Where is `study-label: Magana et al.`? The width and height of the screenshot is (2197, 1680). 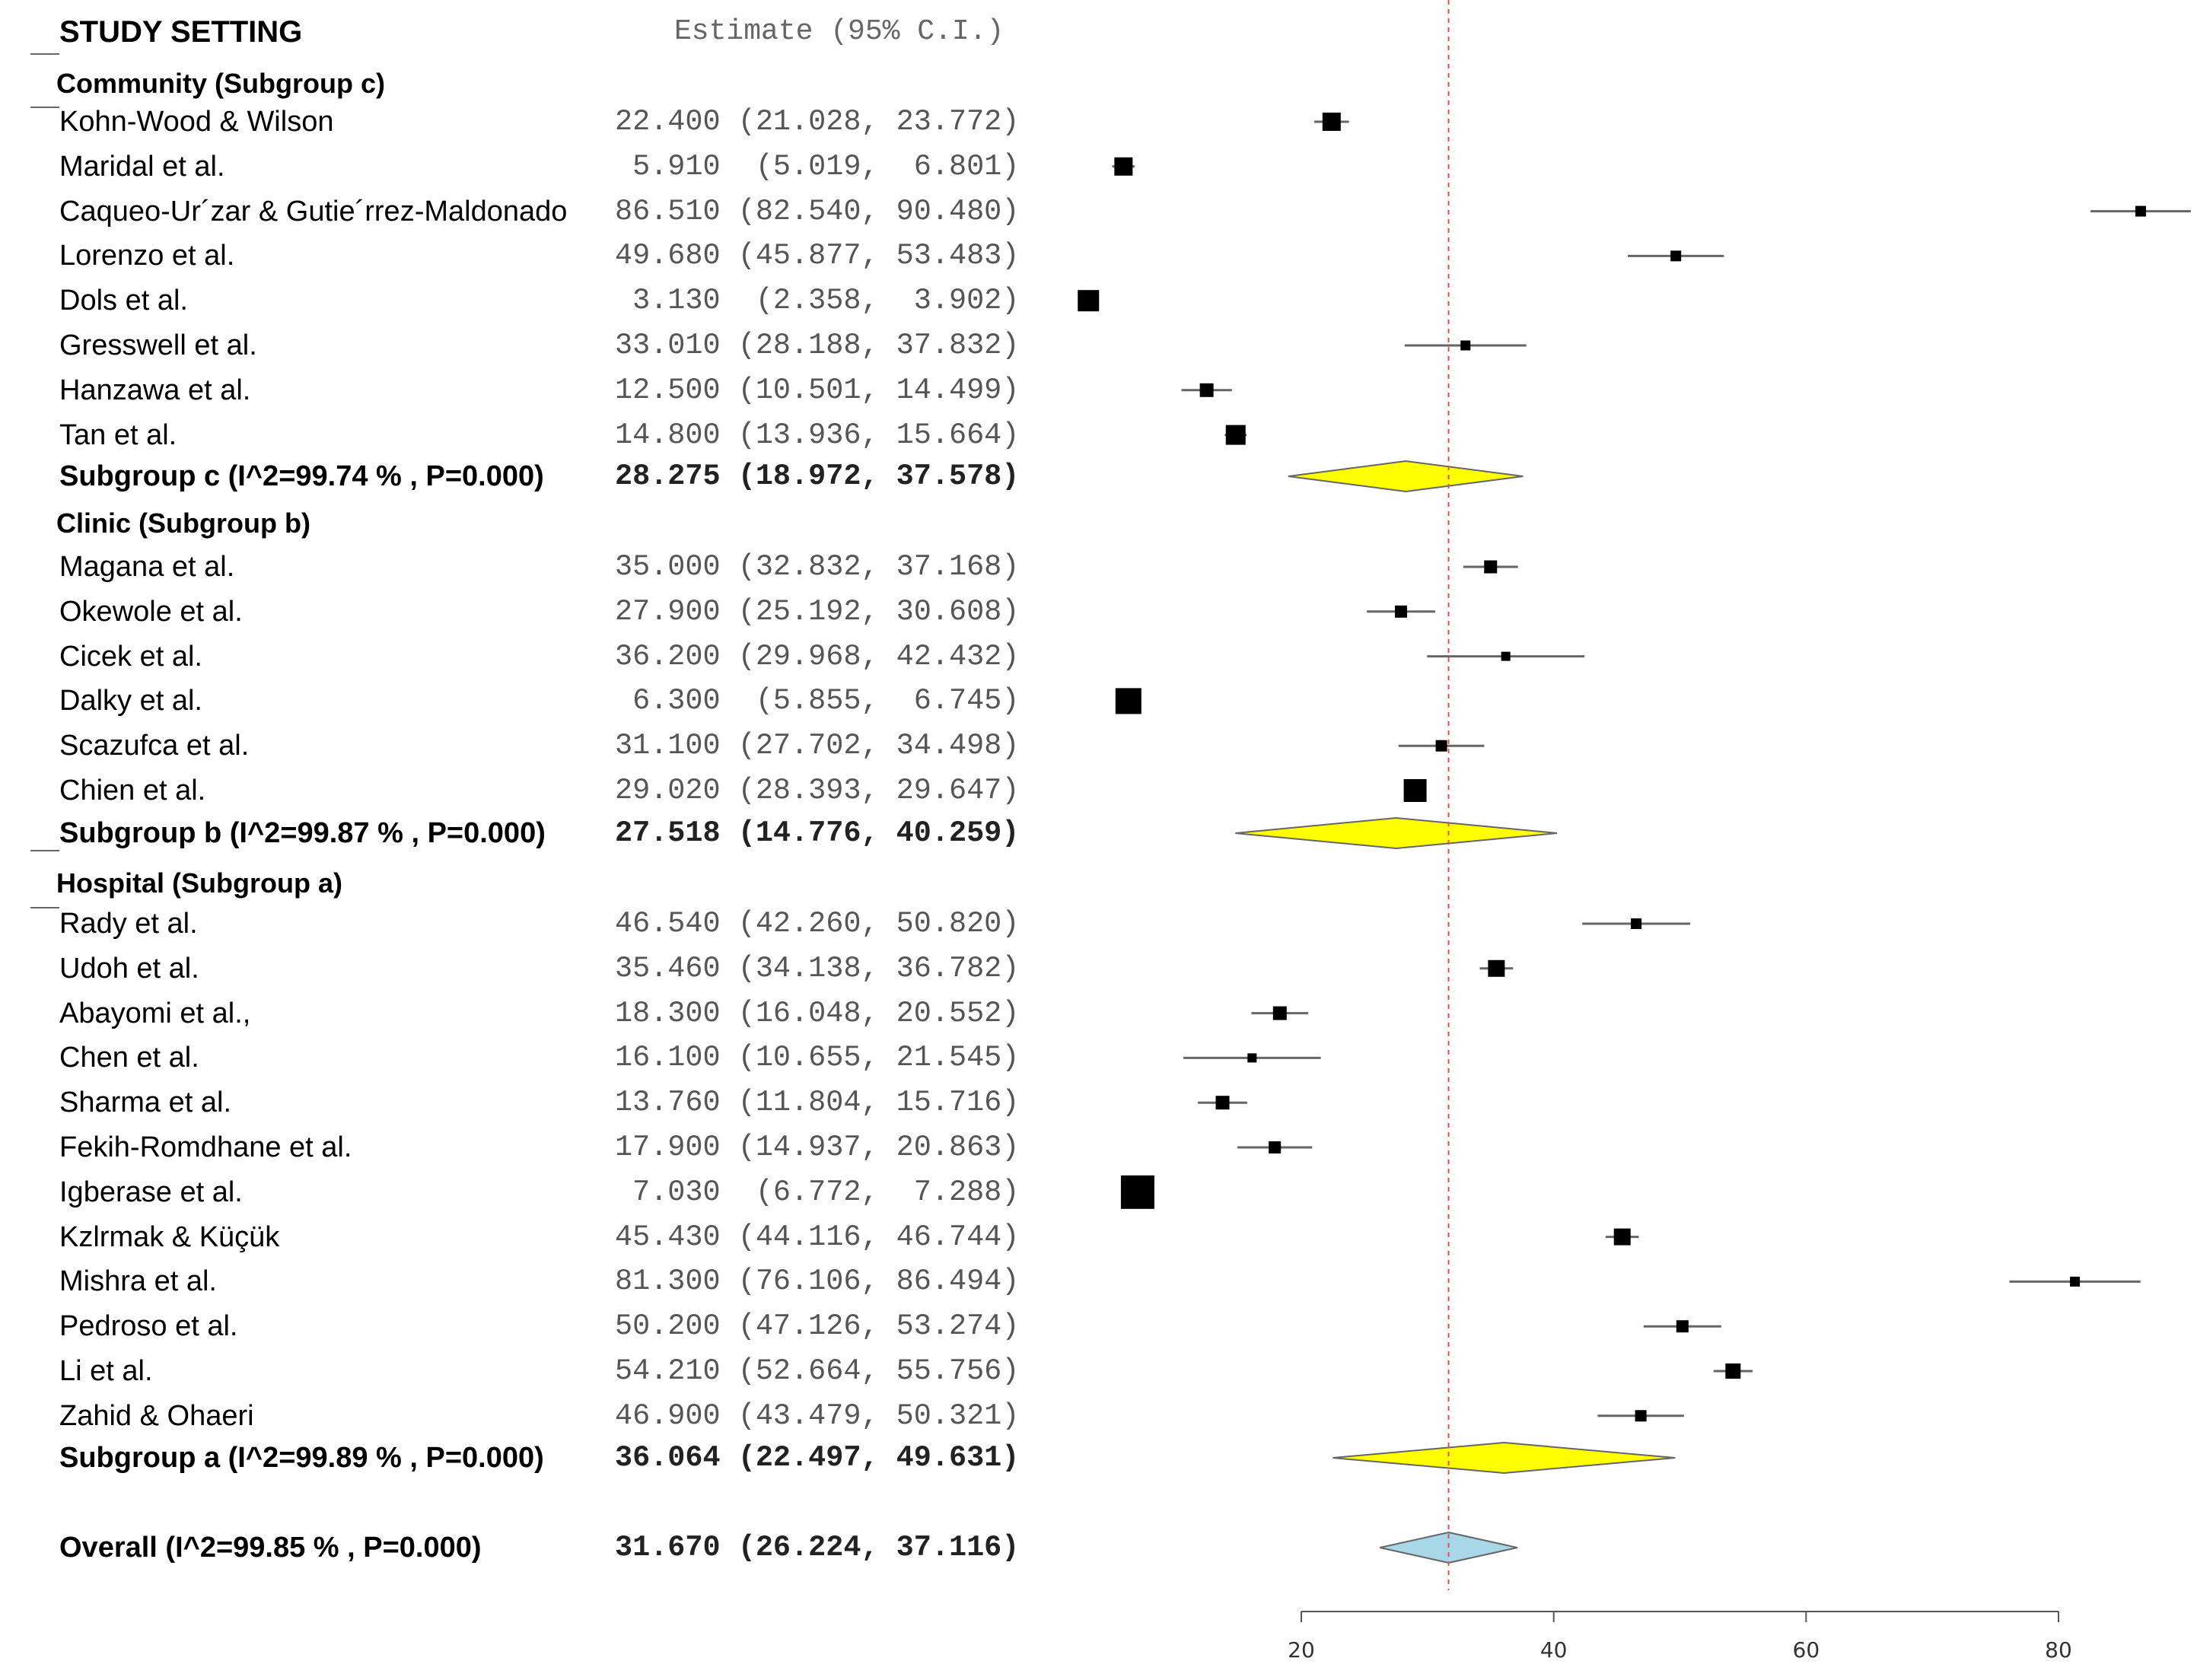
study-label: Magana et al. is located at coordinates (147, 567).